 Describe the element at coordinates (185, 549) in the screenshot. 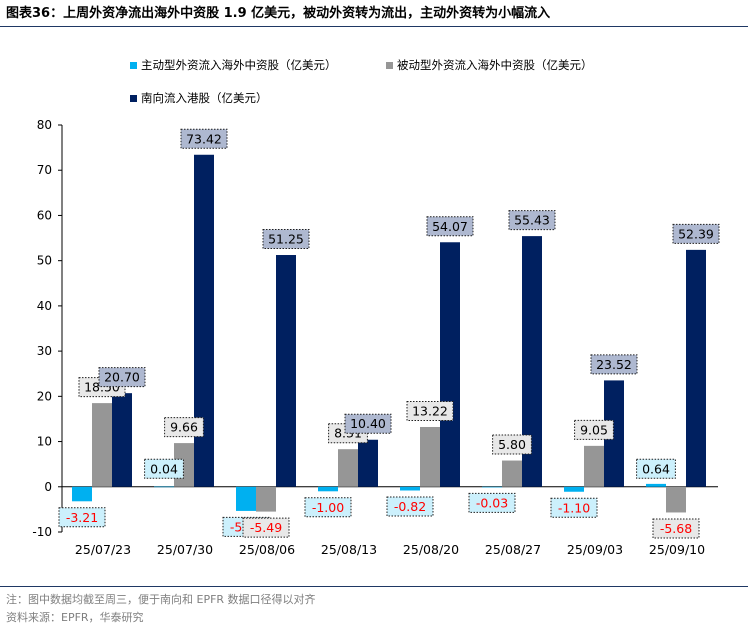

I see `x-tick-label: 25/07/30` at that location.